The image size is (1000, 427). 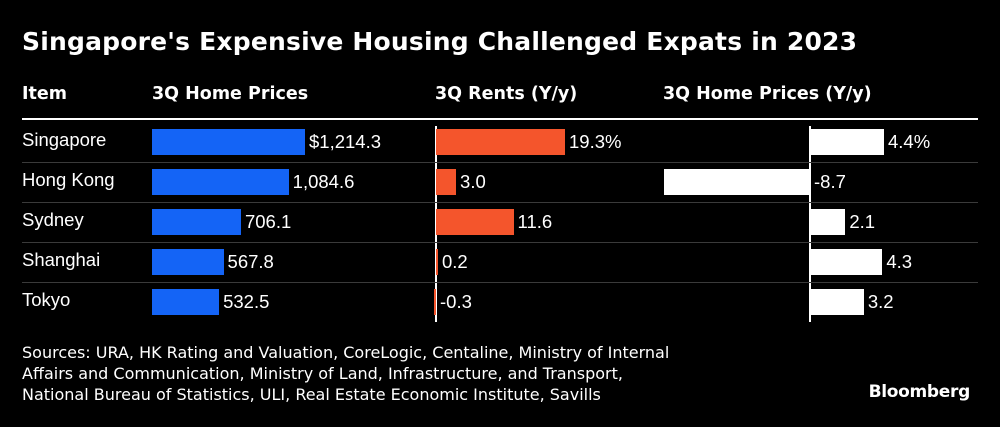 I want to click on data-label-series-1-row-1: 3.0, so click(x=473, y=181).